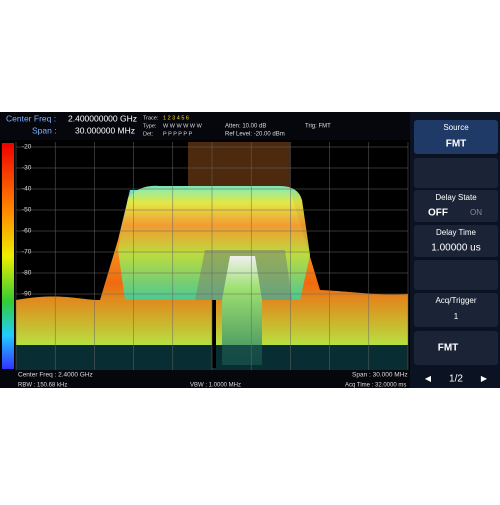 Image resolution: width=500 pixels, height=505 pixels. Describe the element at coordinates (102, 118) in the screenshot. I see `center-freq: 2.400000000 GHz` at that location.